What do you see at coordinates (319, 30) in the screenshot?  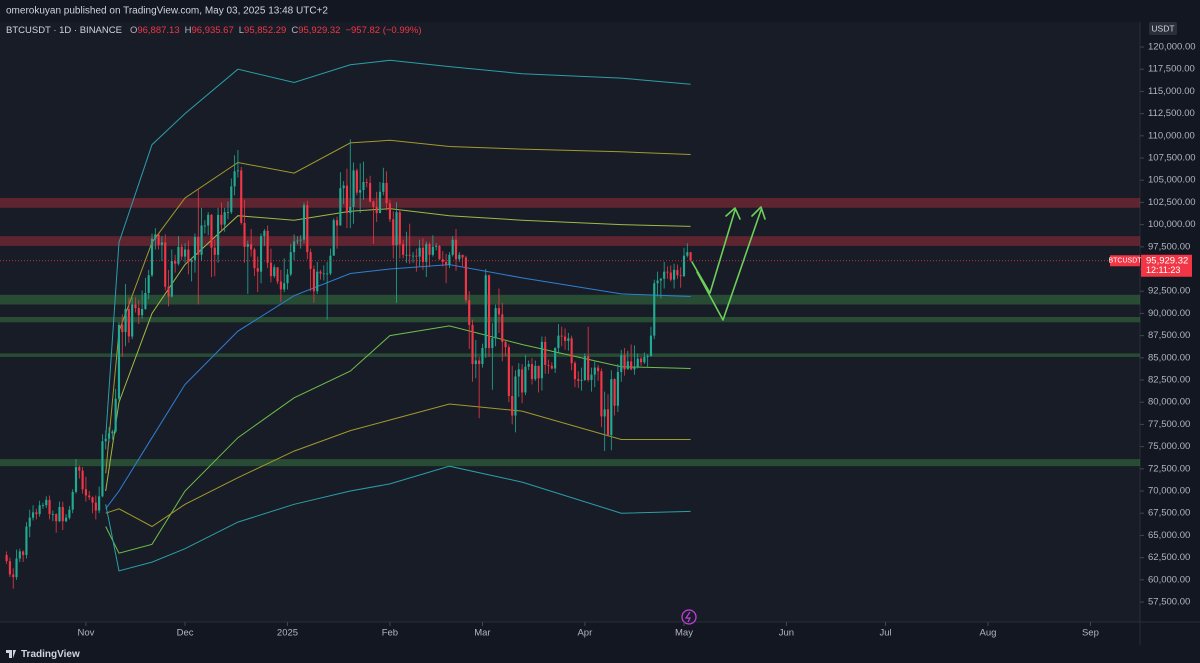 I see `quote-value: 95,929.32` at bounding box center [319, 30].